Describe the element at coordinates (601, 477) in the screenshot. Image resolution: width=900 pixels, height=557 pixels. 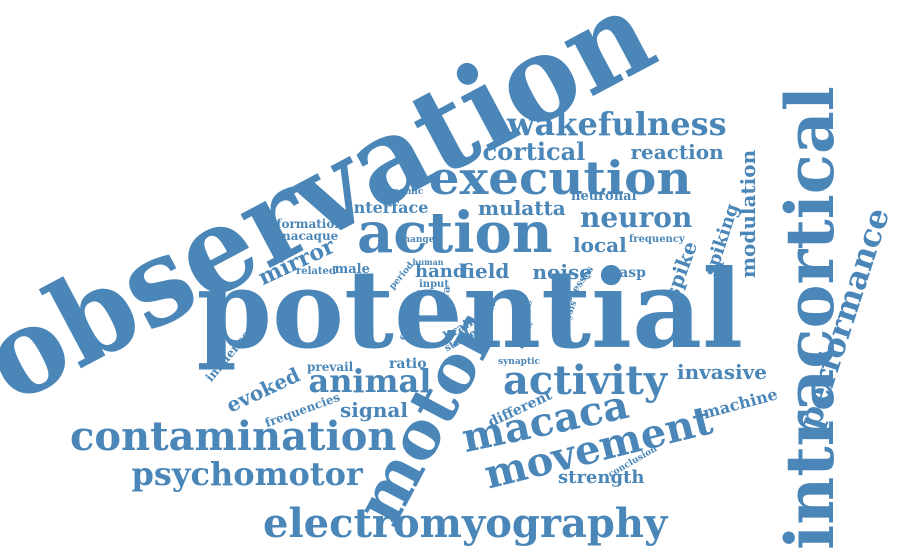
I see `cloud-word-strength: strength` at that location.